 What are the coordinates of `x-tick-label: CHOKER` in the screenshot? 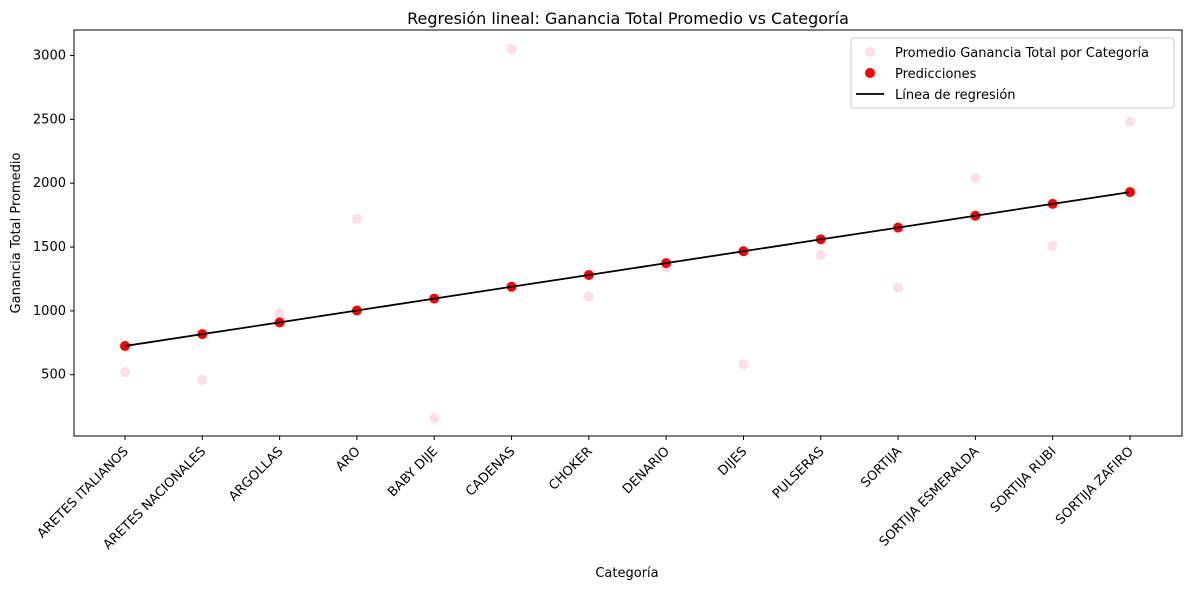 It's located at (570, 468).